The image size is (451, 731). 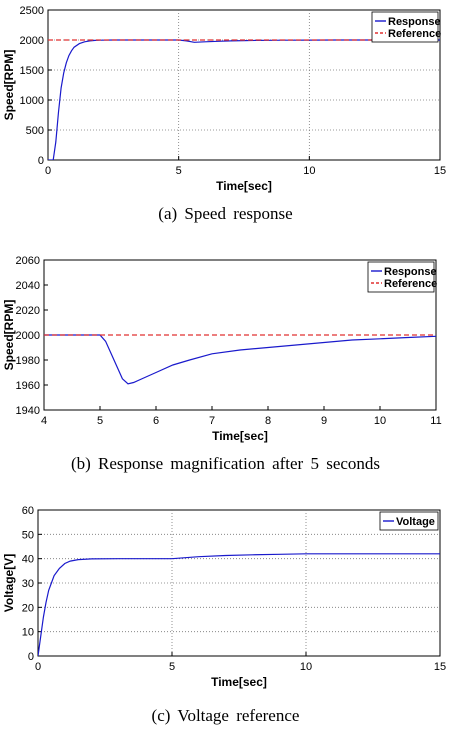 I want to click on chart-0-y-tick-label: 1000, so click(x=32, y=101).